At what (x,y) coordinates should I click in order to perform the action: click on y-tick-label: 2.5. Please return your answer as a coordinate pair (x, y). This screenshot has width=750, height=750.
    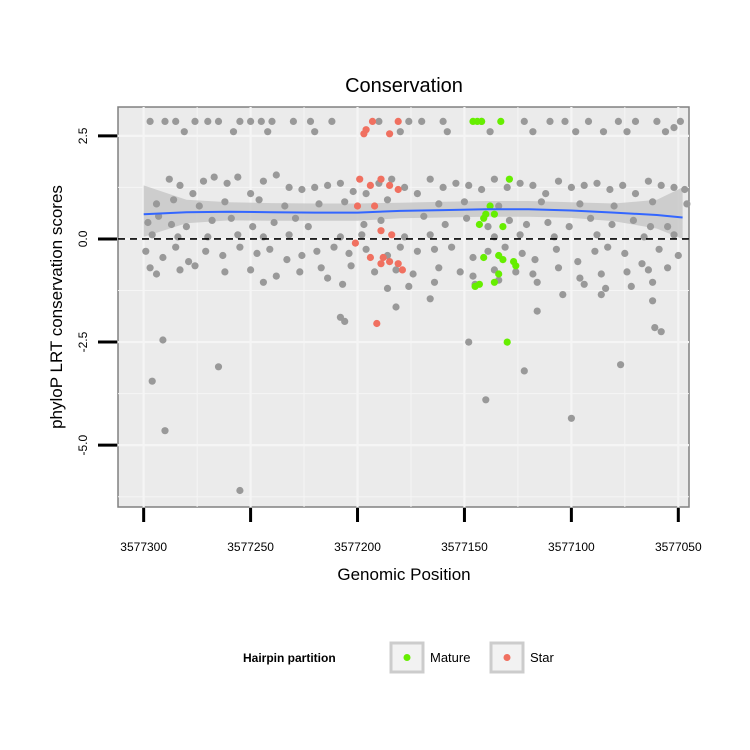
    Looking at the image, I should click on (83, 135).